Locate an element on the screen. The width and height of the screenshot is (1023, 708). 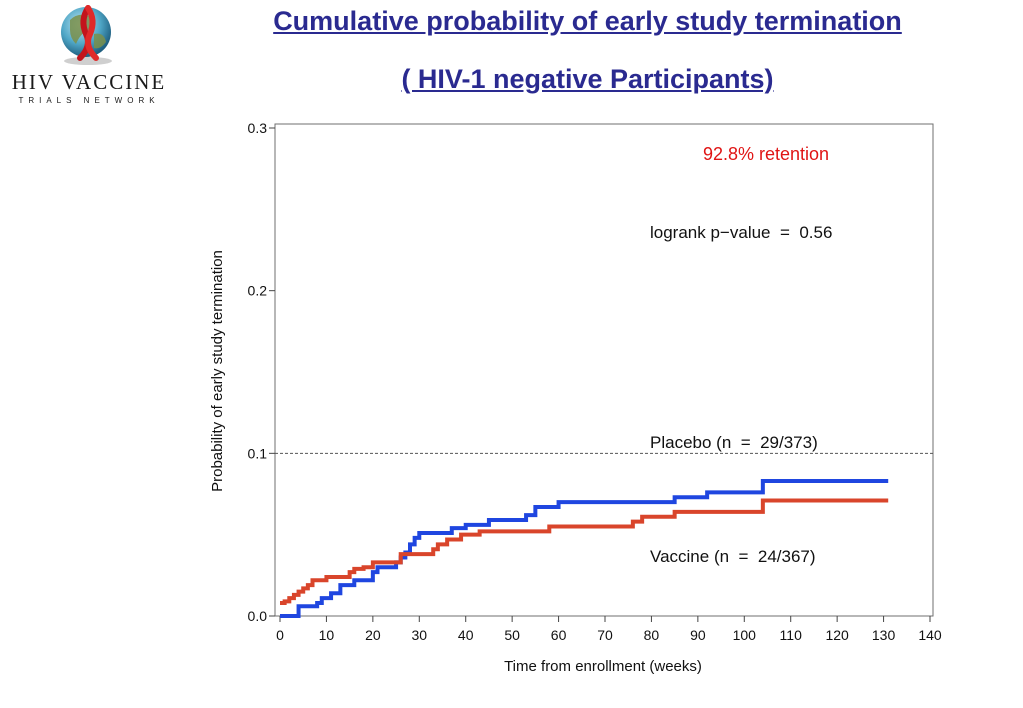
retention-annotation: 92.8% retention is located at coordinates (766, 154).